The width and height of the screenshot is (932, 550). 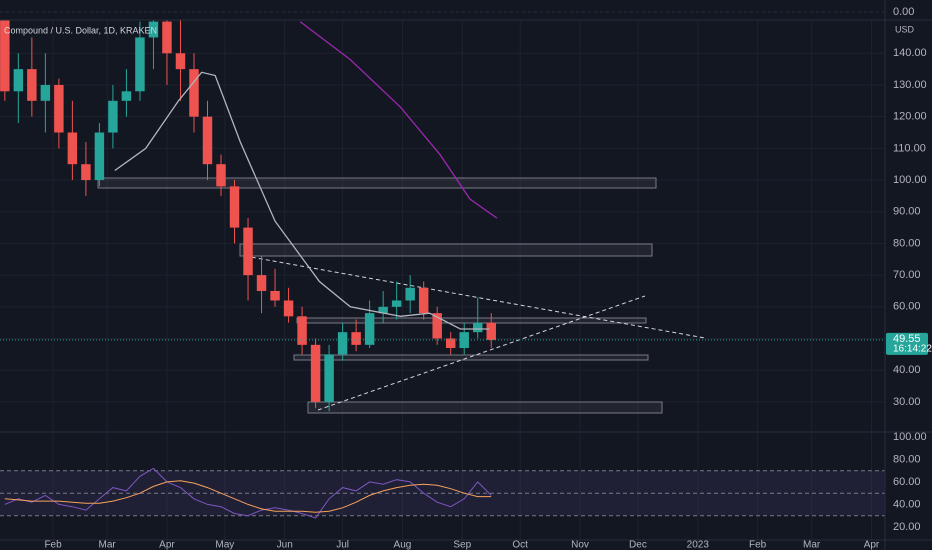 What do you see at coordinates (912, 349) in the screenshot?
I see `countdown-label: 16:14:22` at bounding box center [912, 349].